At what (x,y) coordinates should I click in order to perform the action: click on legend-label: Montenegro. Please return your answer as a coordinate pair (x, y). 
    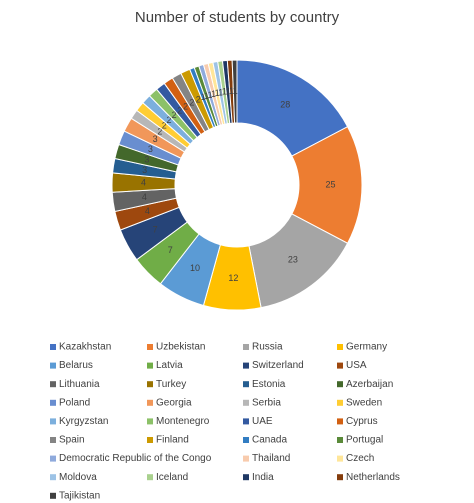
    Looking at the image, I should click on (183, 421).